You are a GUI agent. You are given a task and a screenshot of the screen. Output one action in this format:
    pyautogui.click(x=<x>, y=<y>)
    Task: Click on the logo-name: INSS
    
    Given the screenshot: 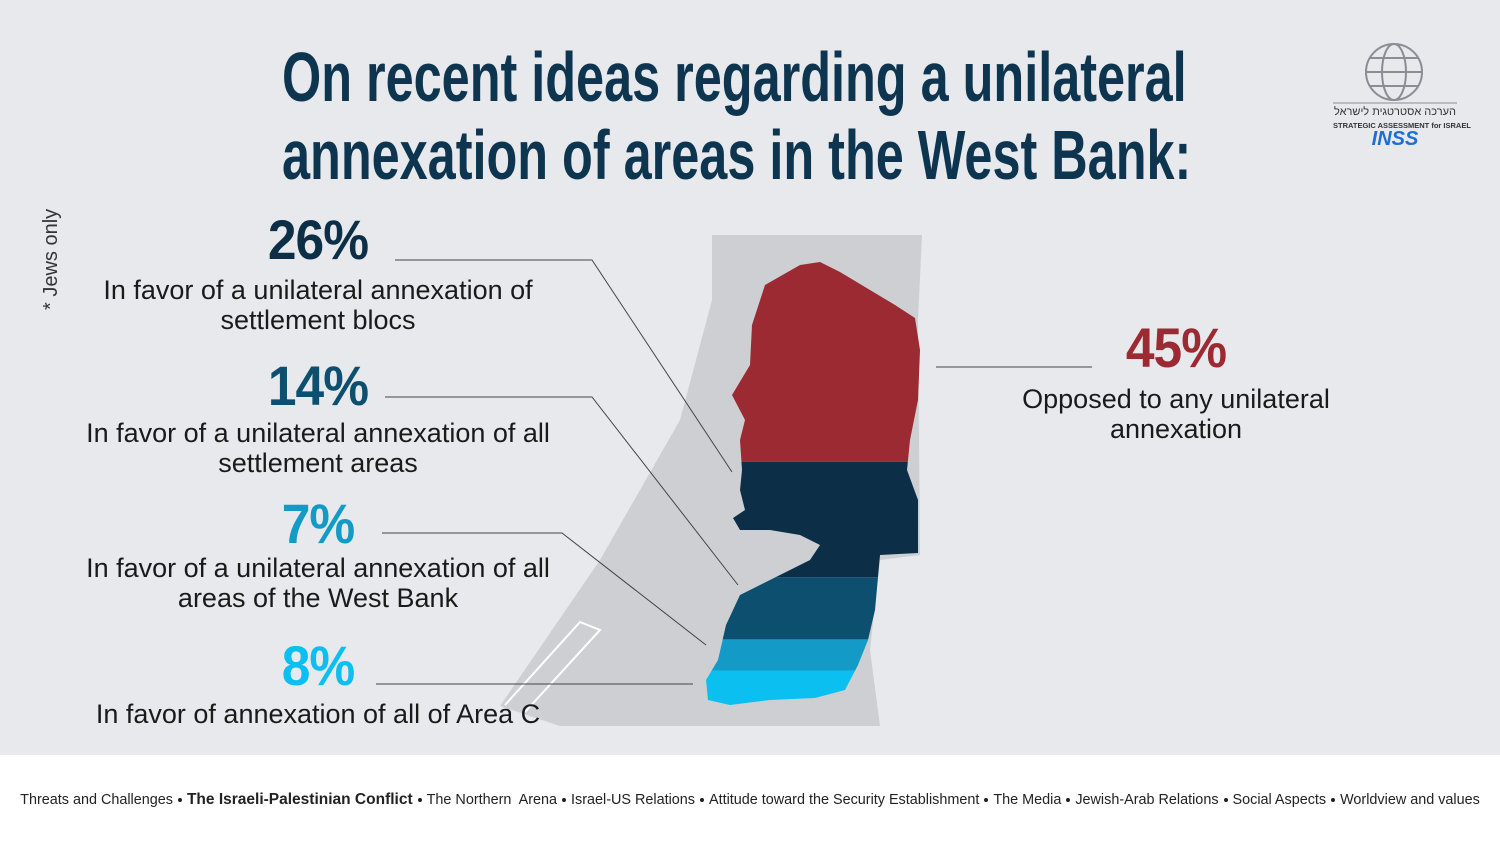 What is the action you would take?
    pyautogui.click(x=1395, y=139)
    